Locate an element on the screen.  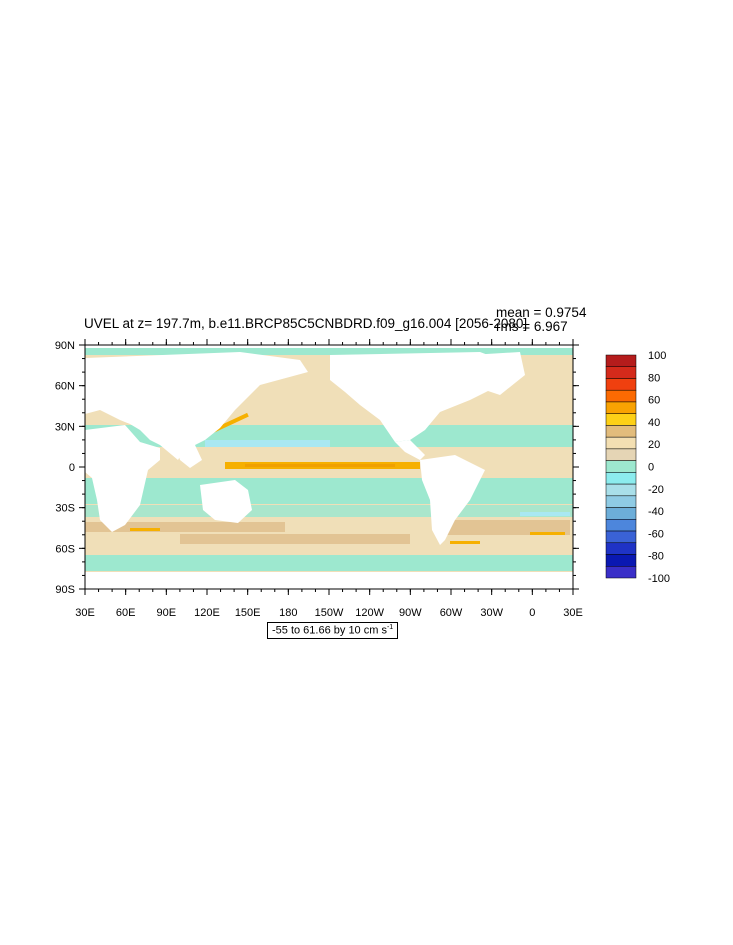
lon-tick-label: 150W is located at coordinates (329, 613).